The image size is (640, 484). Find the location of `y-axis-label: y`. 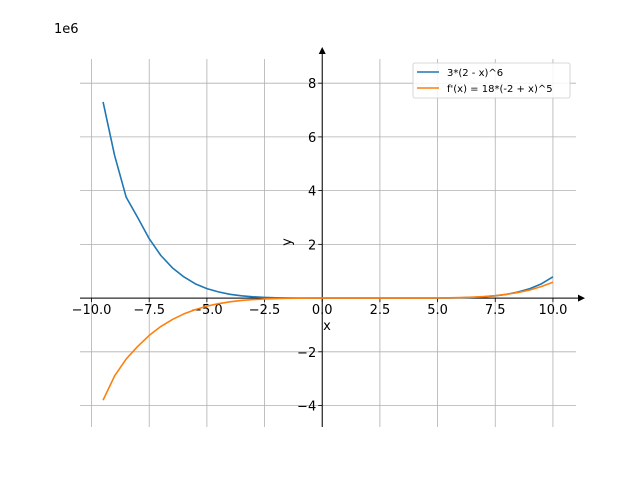

y-axis-label: y is located at coordinates (287, 242).